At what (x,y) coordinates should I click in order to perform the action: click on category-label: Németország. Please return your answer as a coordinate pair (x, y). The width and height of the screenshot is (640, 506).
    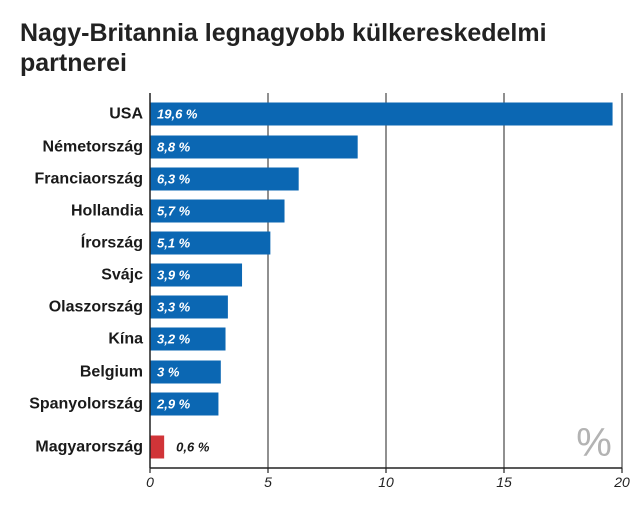
    Looking at the image, I should click on (93, 147).